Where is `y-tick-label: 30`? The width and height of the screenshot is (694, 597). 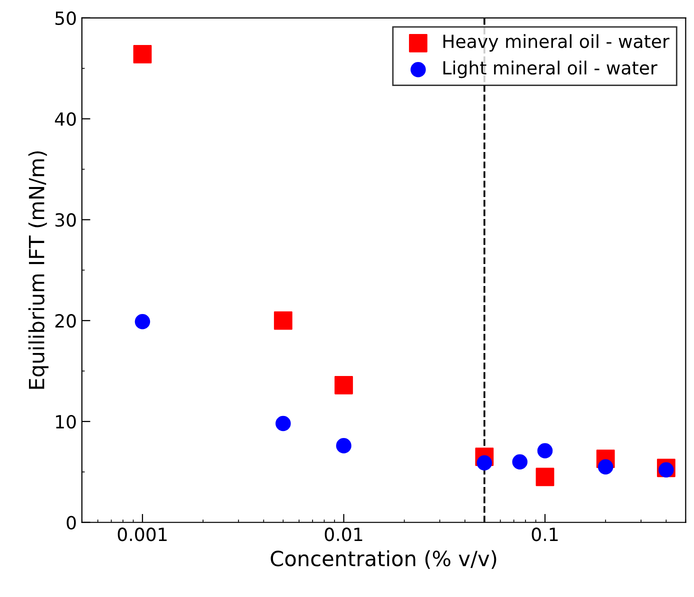 y-tick-label: 30 is located at coordinates (65, 220).